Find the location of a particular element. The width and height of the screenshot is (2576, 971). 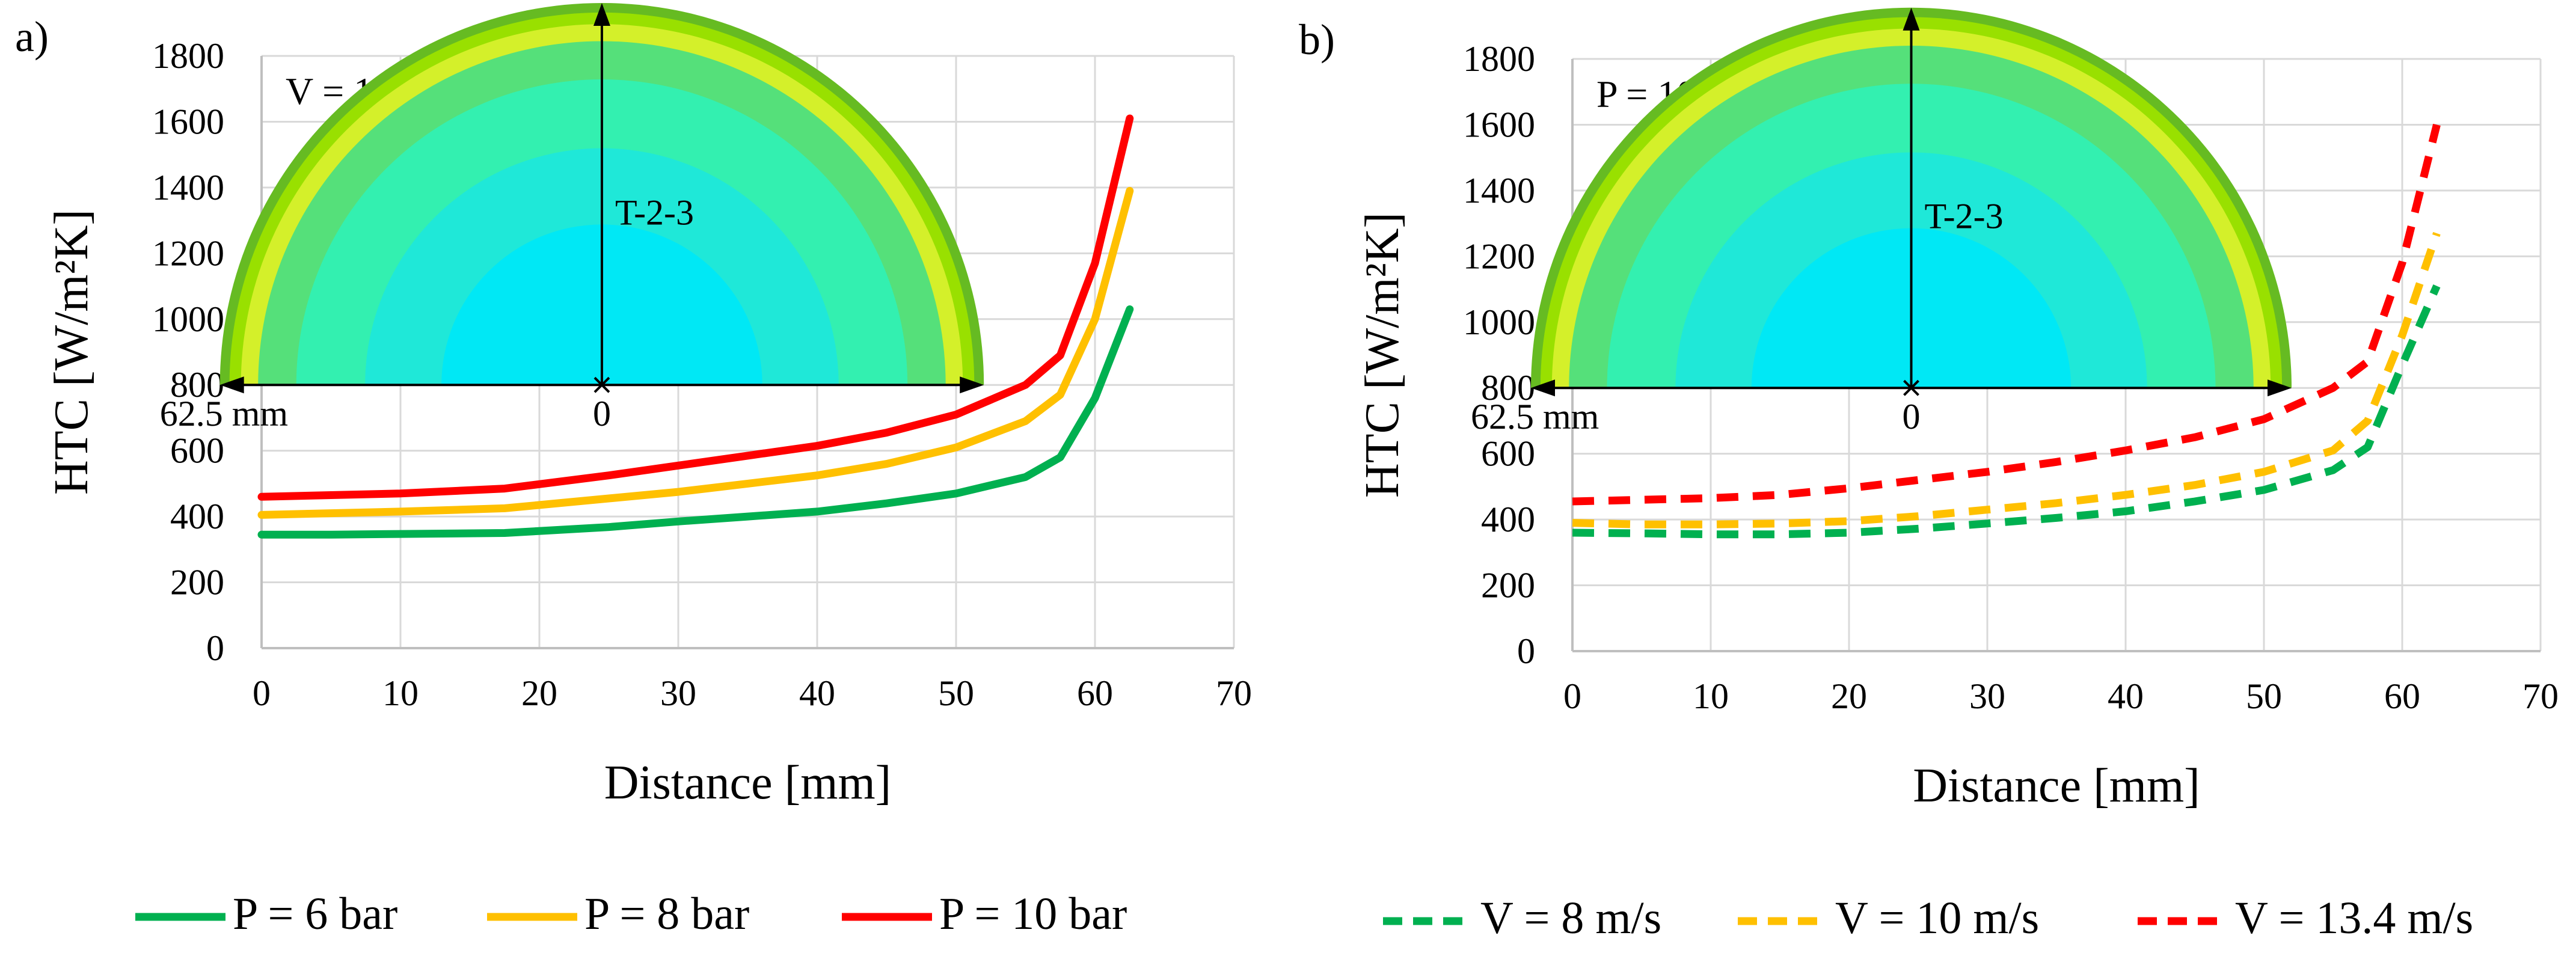

legend: V = 8 m/s V = 10 m/s V = 13.4 m/s is located at coordinates (1928, 918).